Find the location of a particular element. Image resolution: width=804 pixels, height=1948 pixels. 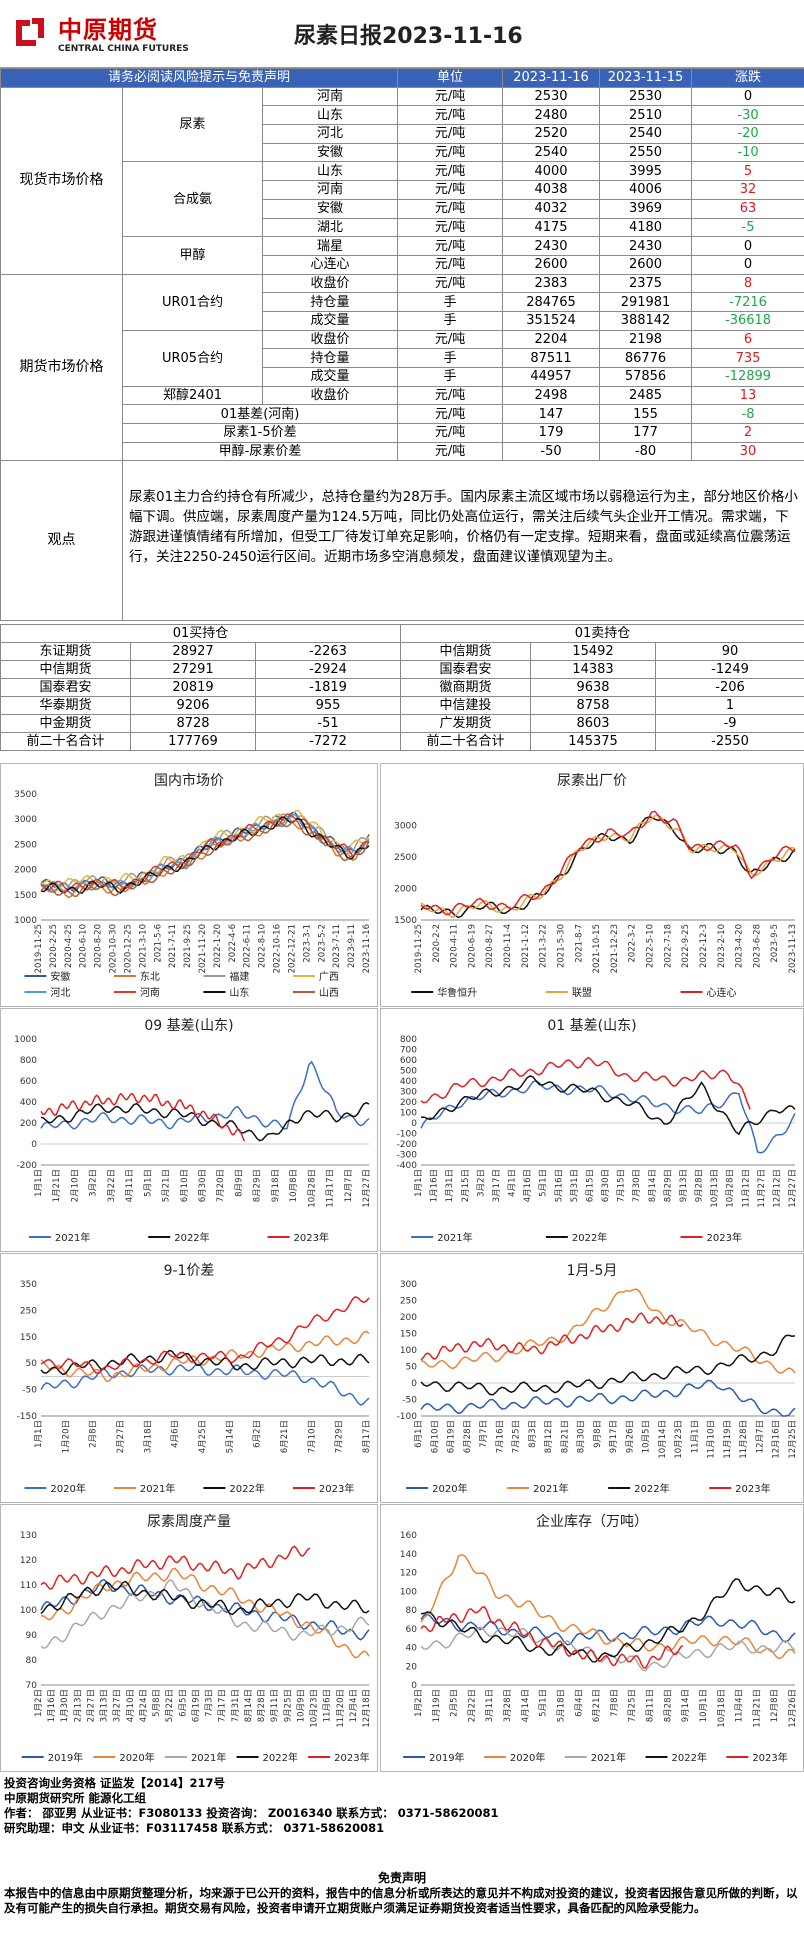

x-tick-label: 12月7日 is located at coordinates (349, 1185).